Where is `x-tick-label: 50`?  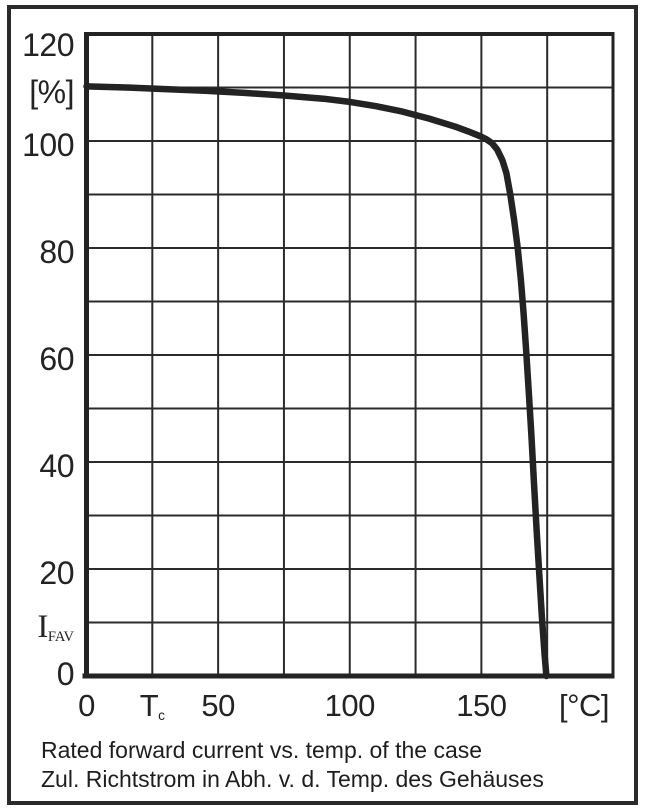 x-tick-label: 50 is located at coordinates (218, 705).